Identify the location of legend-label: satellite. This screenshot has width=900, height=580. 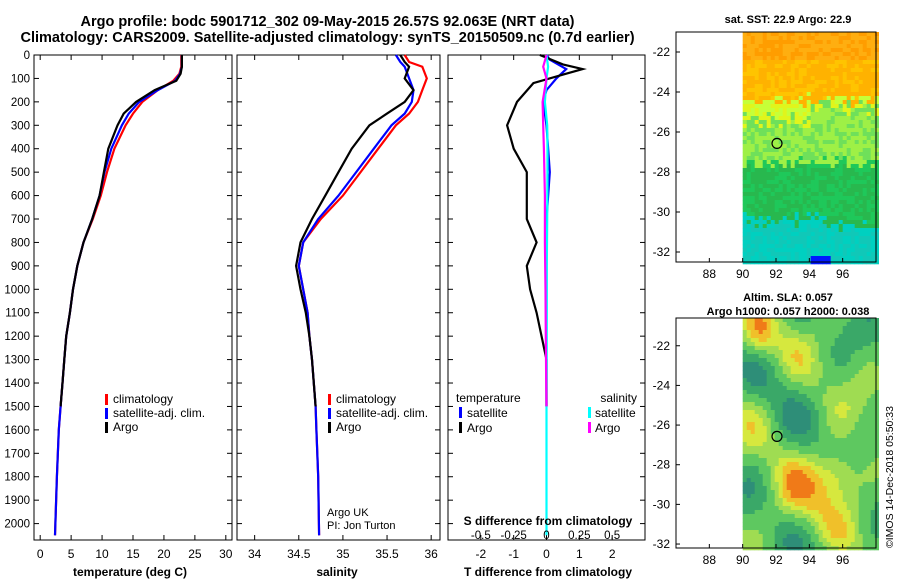
(487, 413).